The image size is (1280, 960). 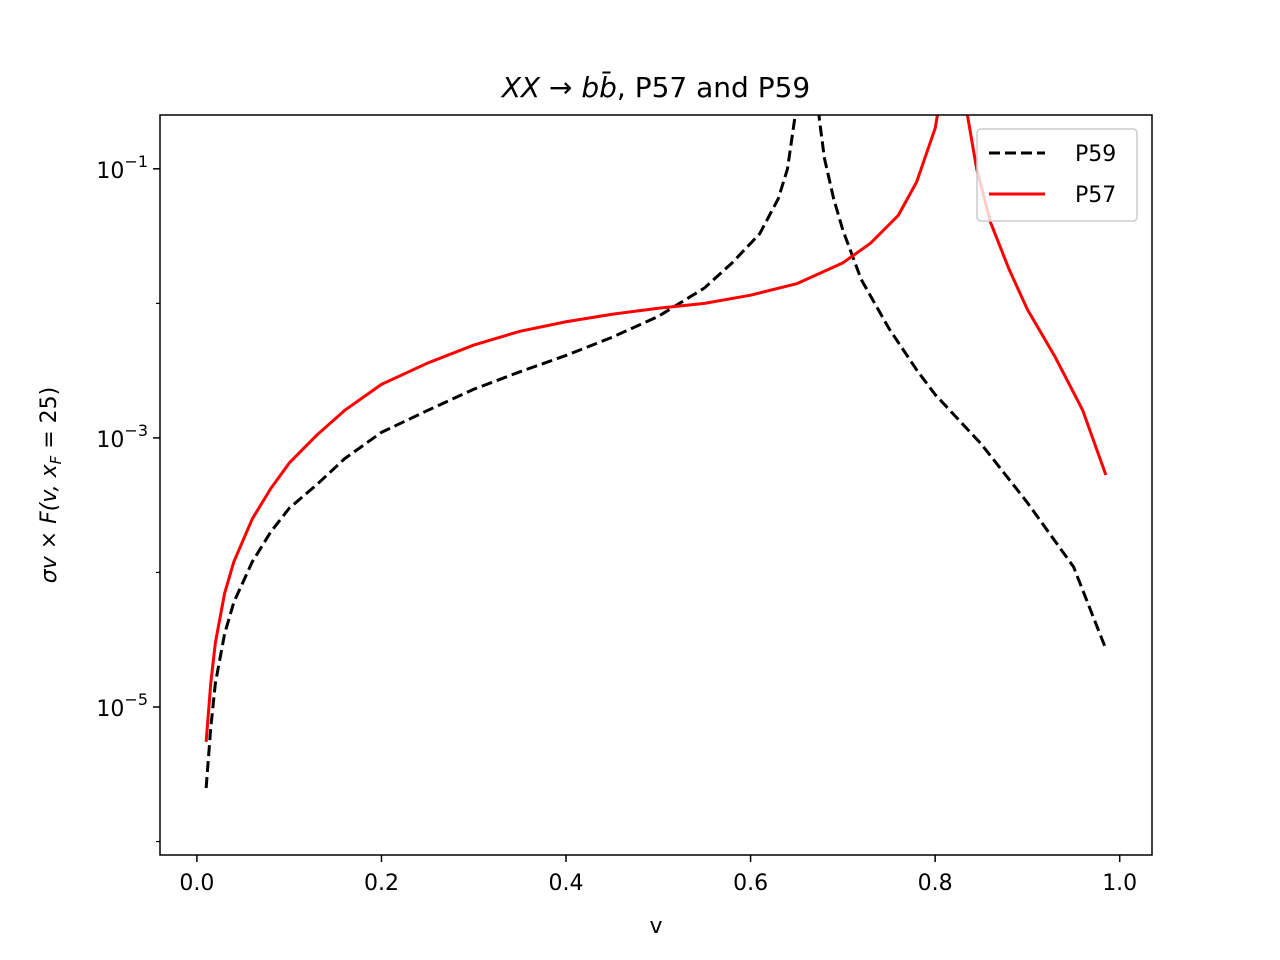 I want to click on legend-box, so click(x=1057, y=175).